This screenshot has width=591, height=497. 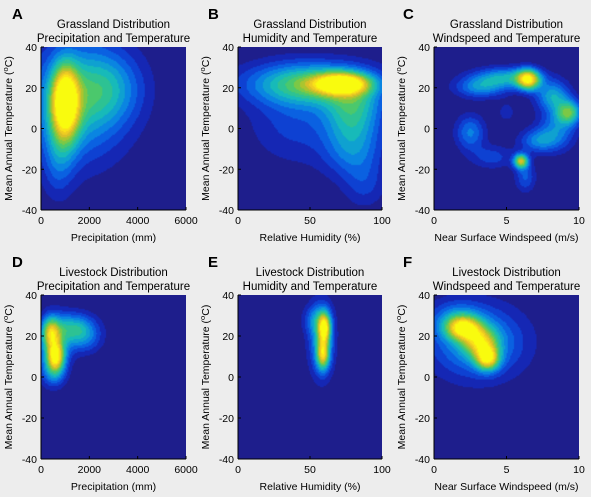 I want to click on panel-letter: C, so click(x=408, y=14).